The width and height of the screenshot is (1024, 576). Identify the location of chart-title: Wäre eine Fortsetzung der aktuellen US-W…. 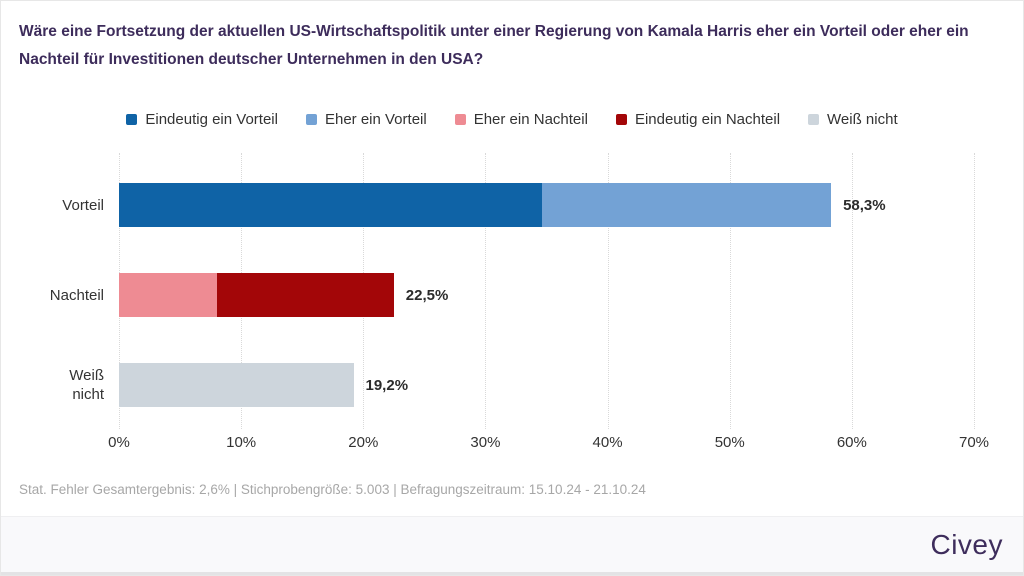
(494, 45).